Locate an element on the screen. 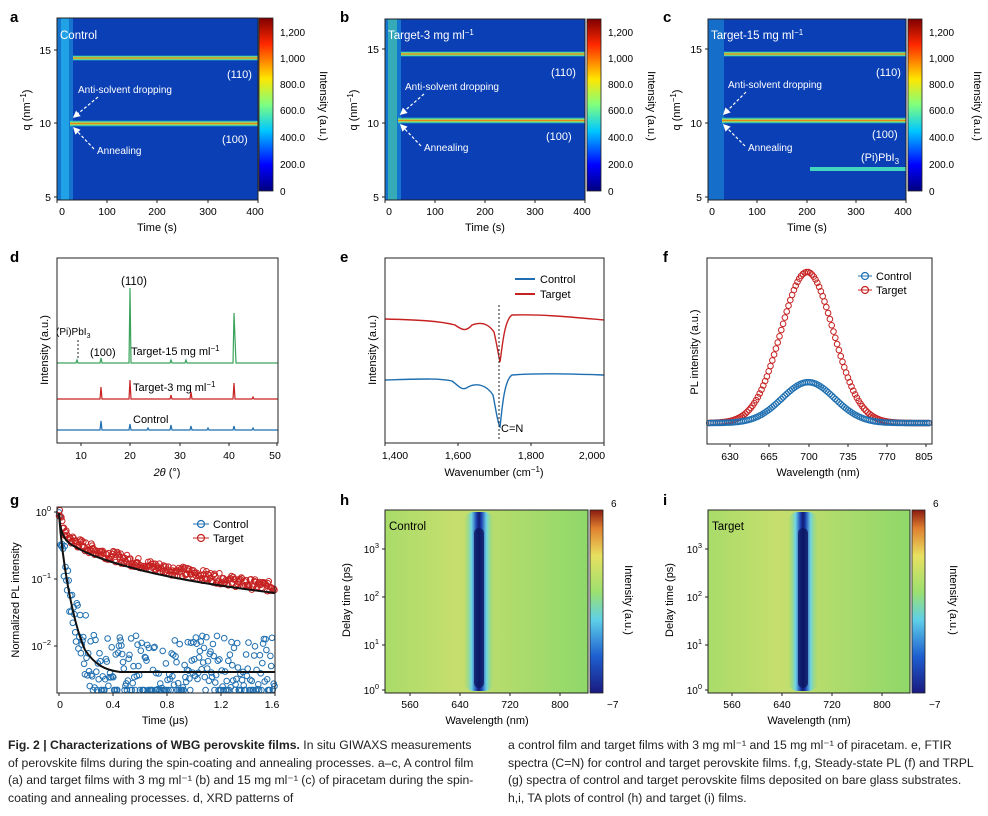  x-tick-label: 720 is located at coordinates (510, 705).